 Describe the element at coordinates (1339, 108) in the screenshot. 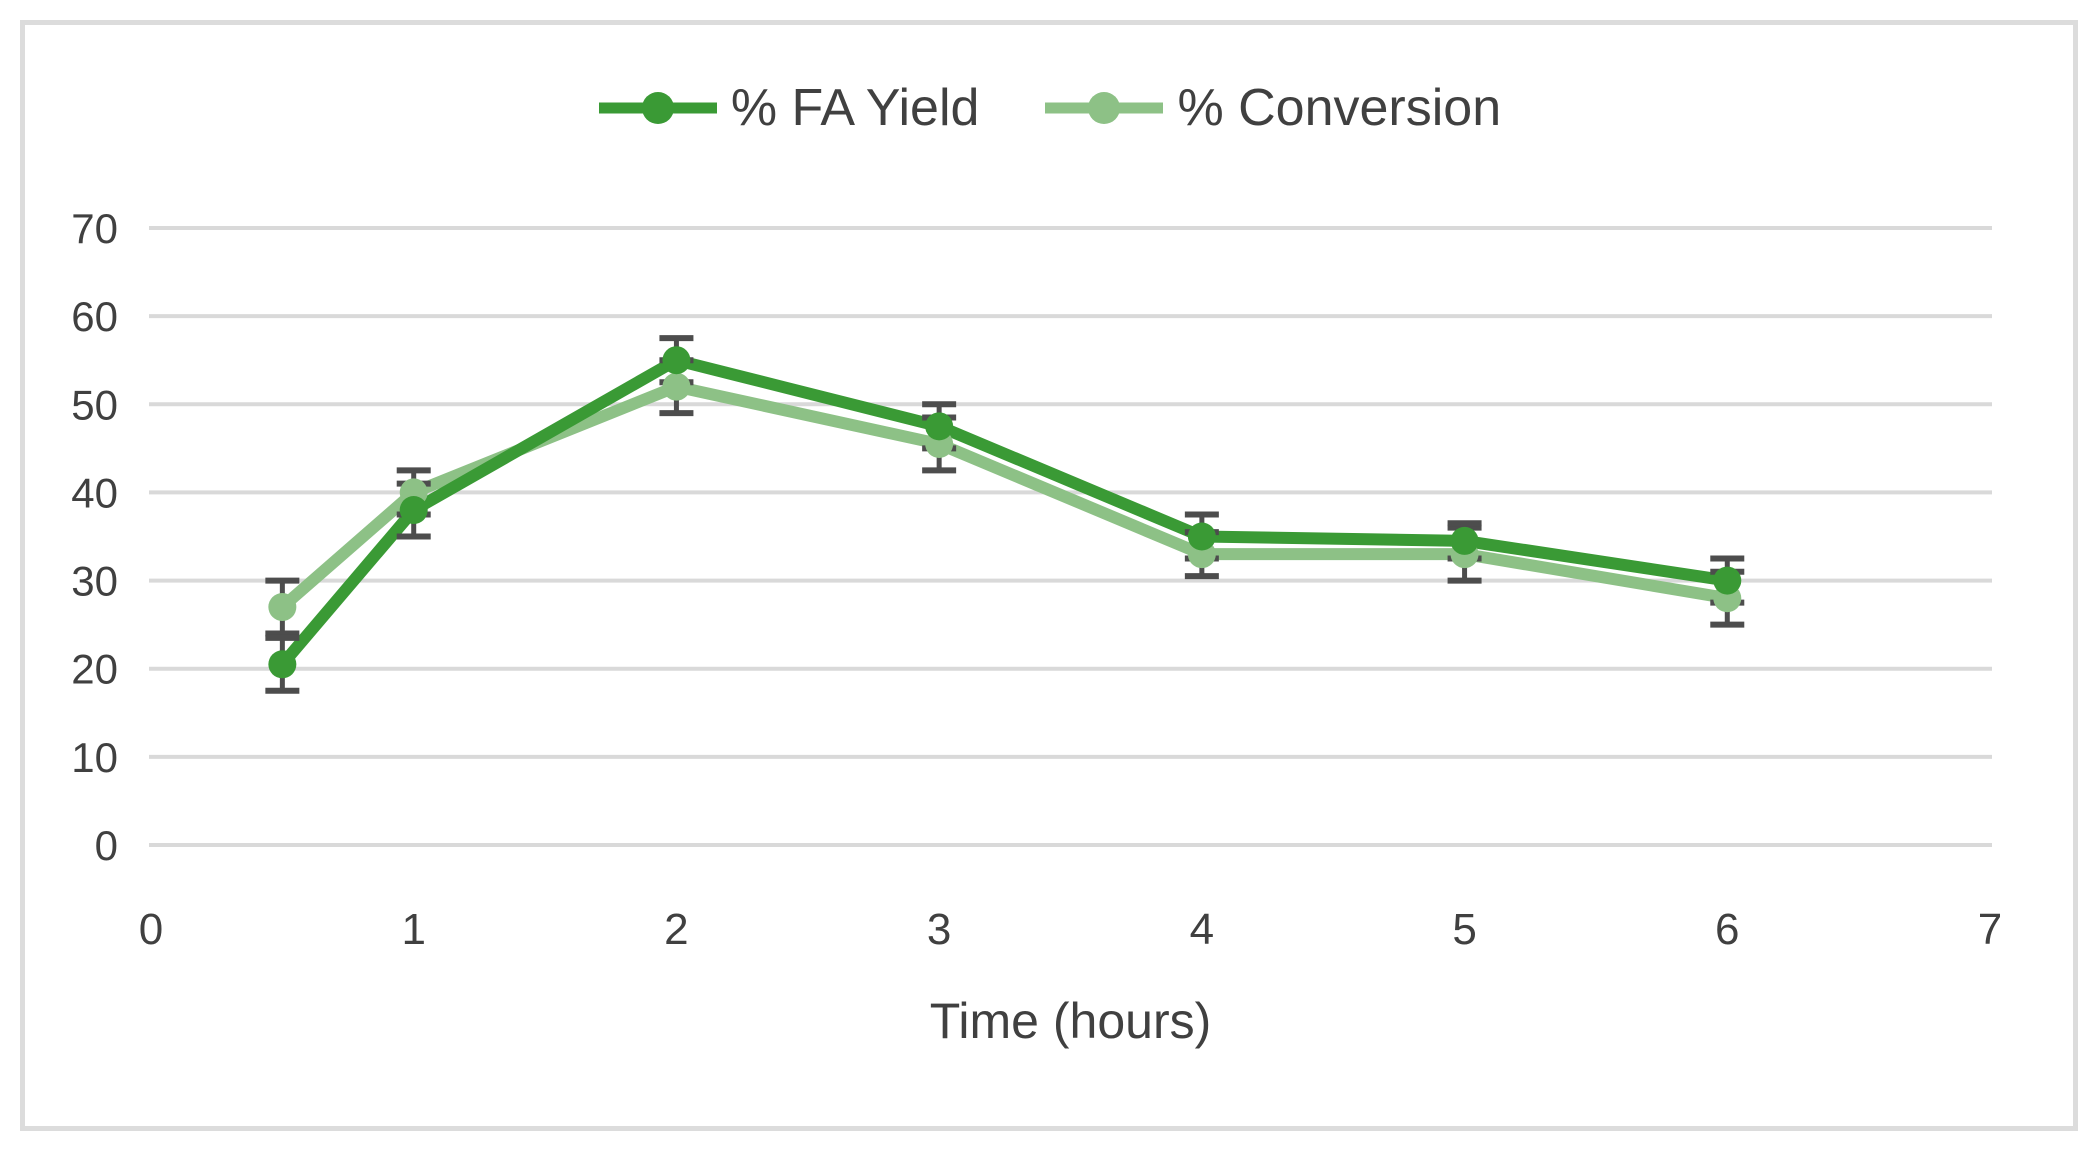

I see `legend-label-conversion: % Conversion` at that location.